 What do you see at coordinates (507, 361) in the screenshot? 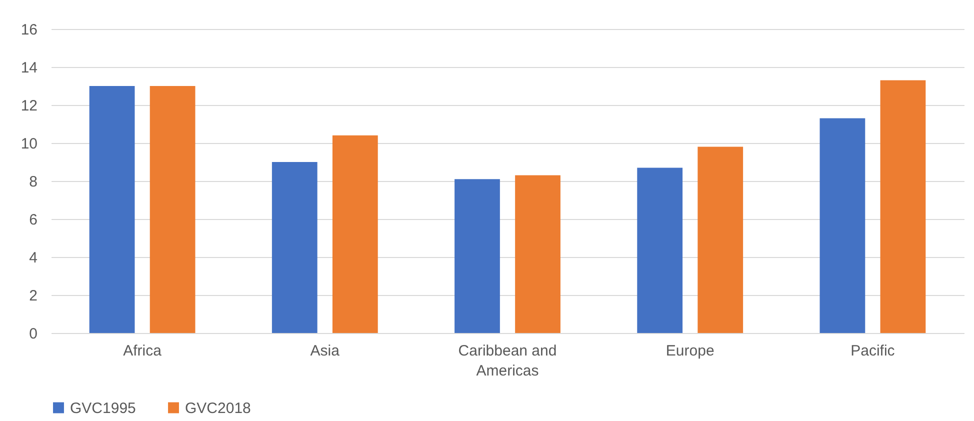
I see `x-tick-label: Caribbean and Americas` at bounding box center [507, 361].